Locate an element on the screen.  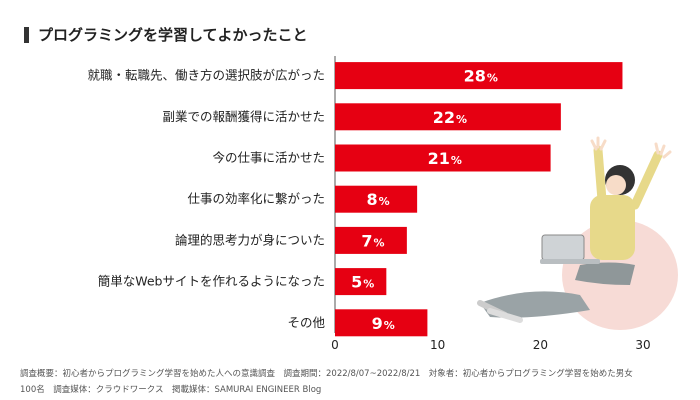
bar-value-label: 7% is located at coordinates (372, 240).